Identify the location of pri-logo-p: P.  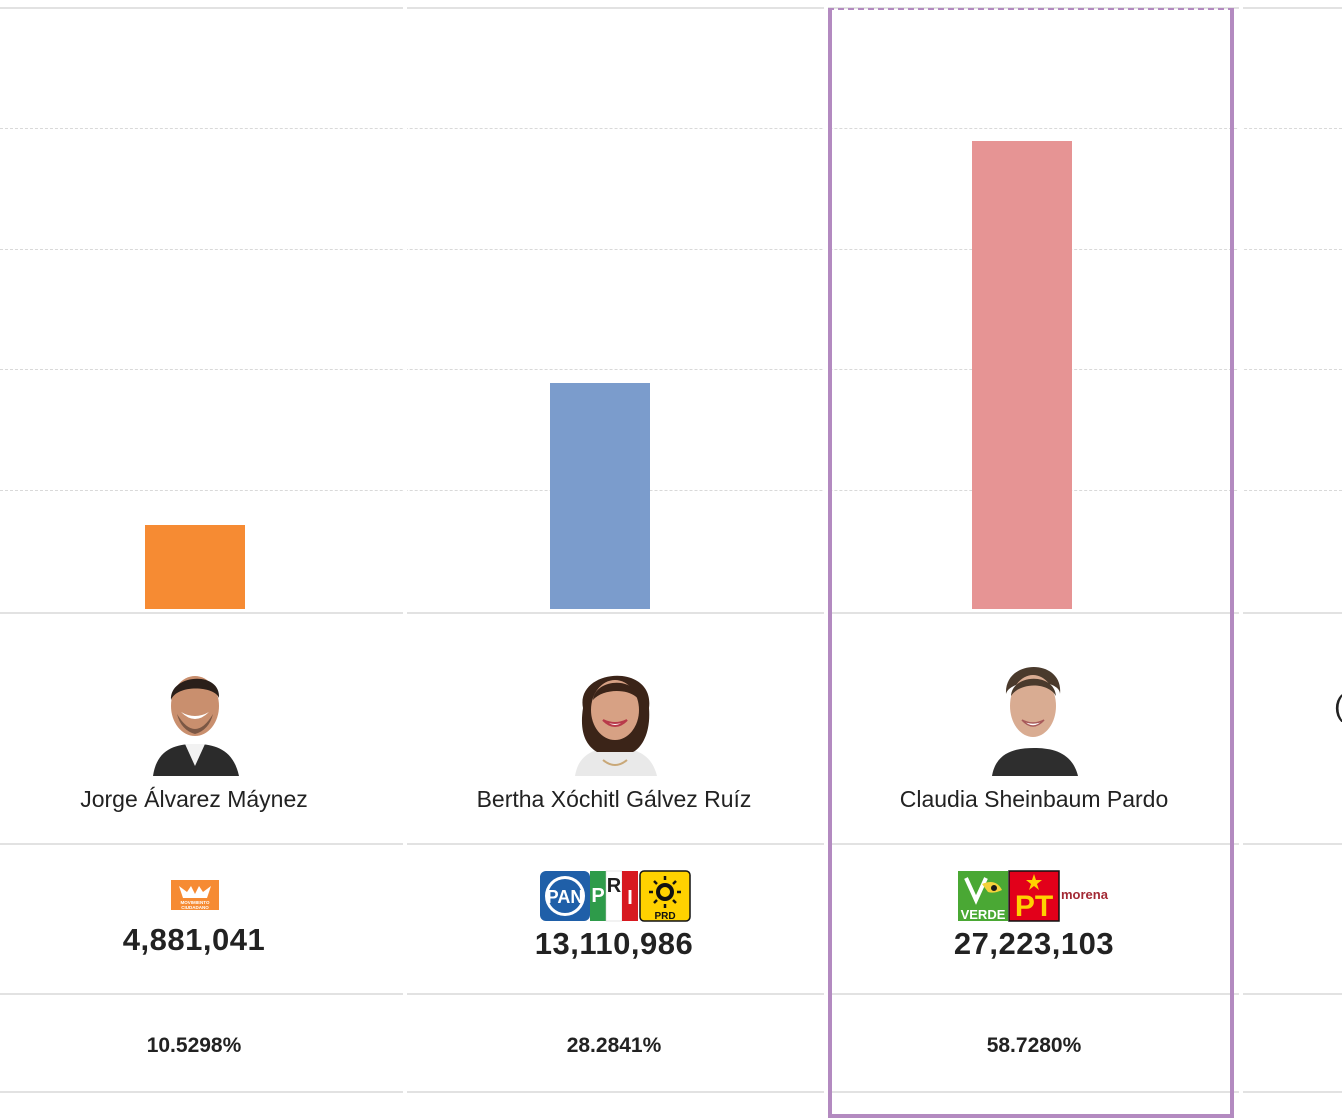
(597, 896).